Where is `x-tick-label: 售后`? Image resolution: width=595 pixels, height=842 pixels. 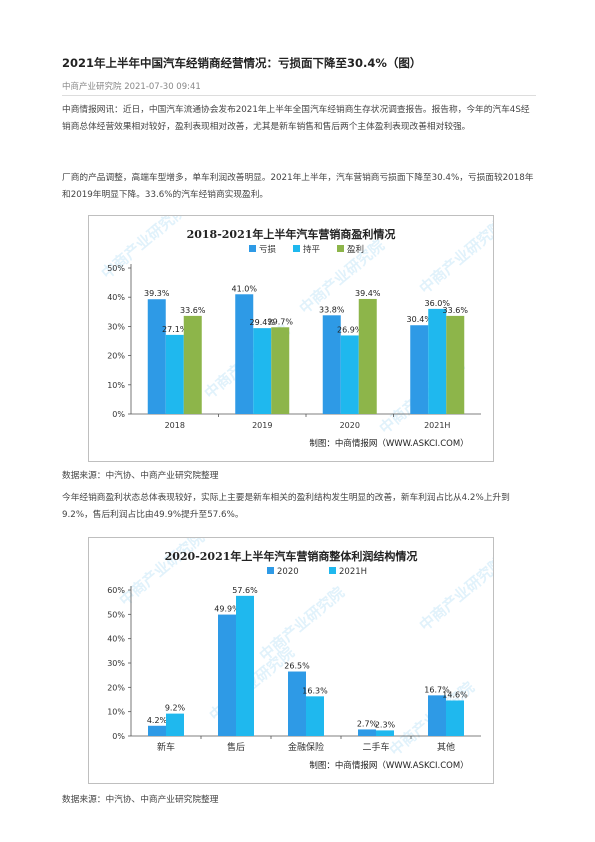
x-tick-label: 售后 is located at coordinates (236, 747).